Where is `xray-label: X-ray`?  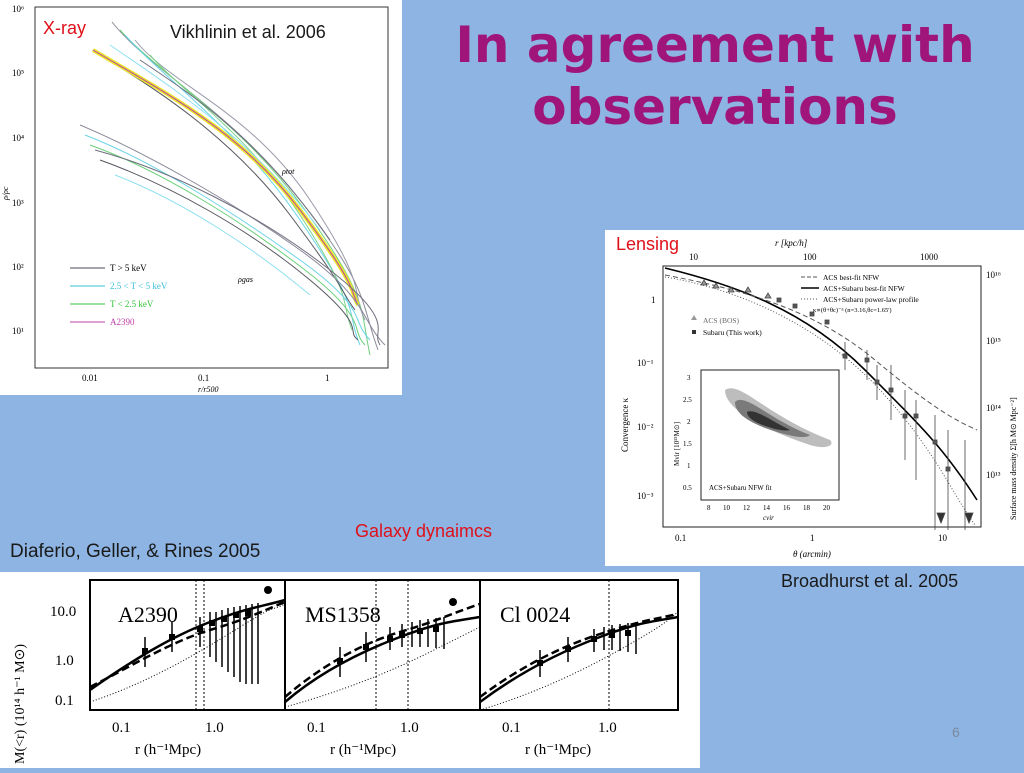
xray-label: X-ray is located at coordinates (65, 28).